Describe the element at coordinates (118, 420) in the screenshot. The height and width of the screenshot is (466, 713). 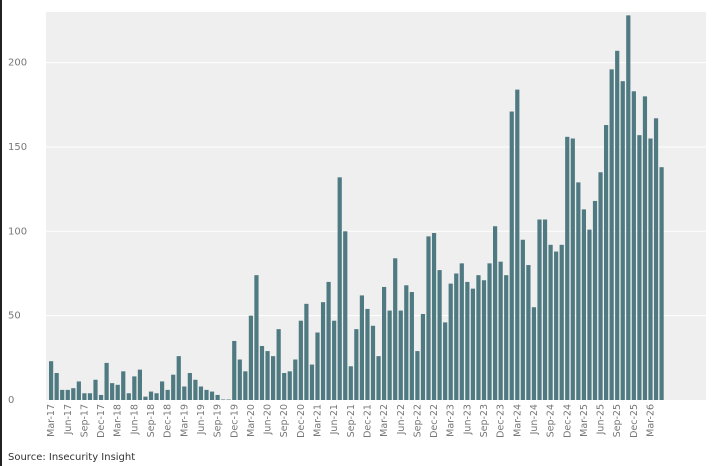
I see `x-tick-label: Mar-18` at that location.